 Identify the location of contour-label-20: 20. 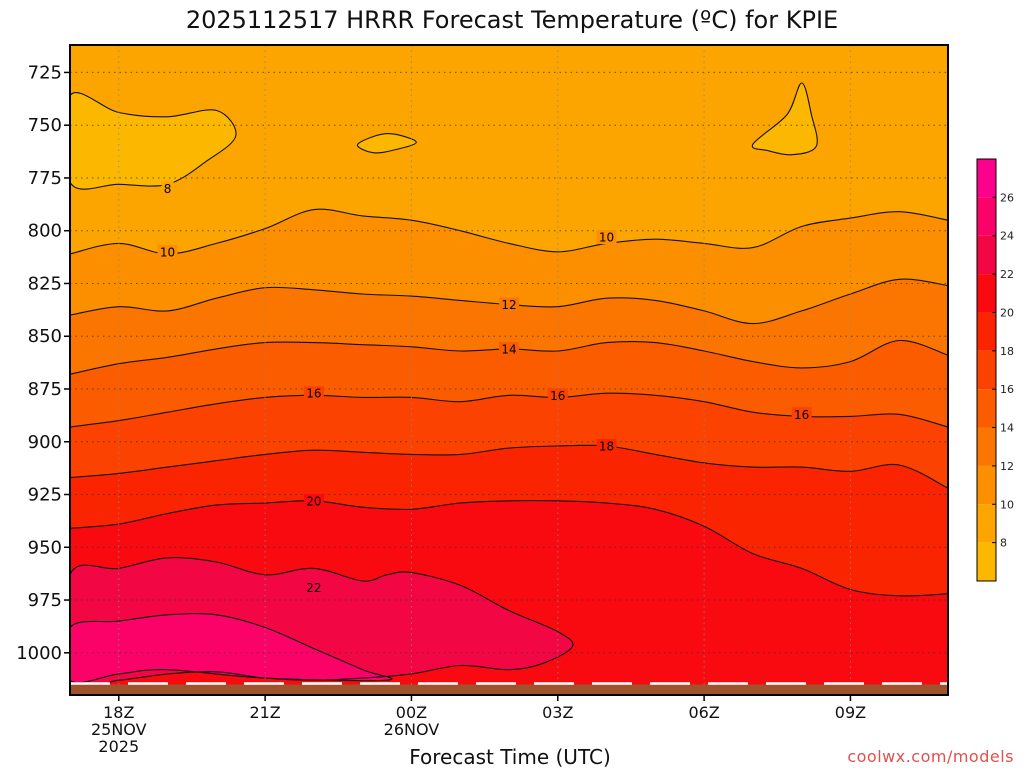
(313, 501).